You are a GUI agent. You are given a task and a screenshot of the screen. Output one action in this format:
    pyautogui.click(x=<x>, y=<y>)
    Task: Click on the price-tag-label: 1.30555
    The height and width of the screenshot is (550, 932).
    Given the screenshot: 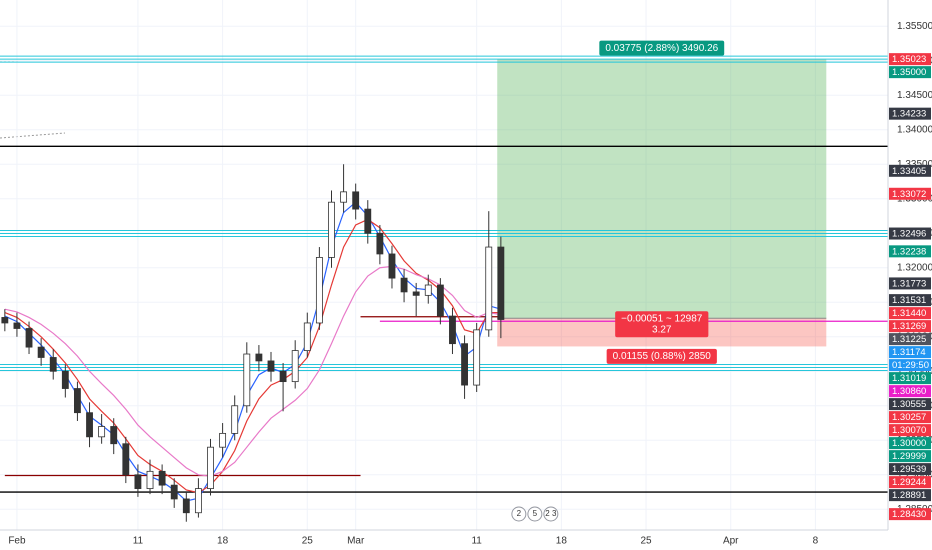 What is the action you would take?
    pyautogui.click(x=909, y=404)
    